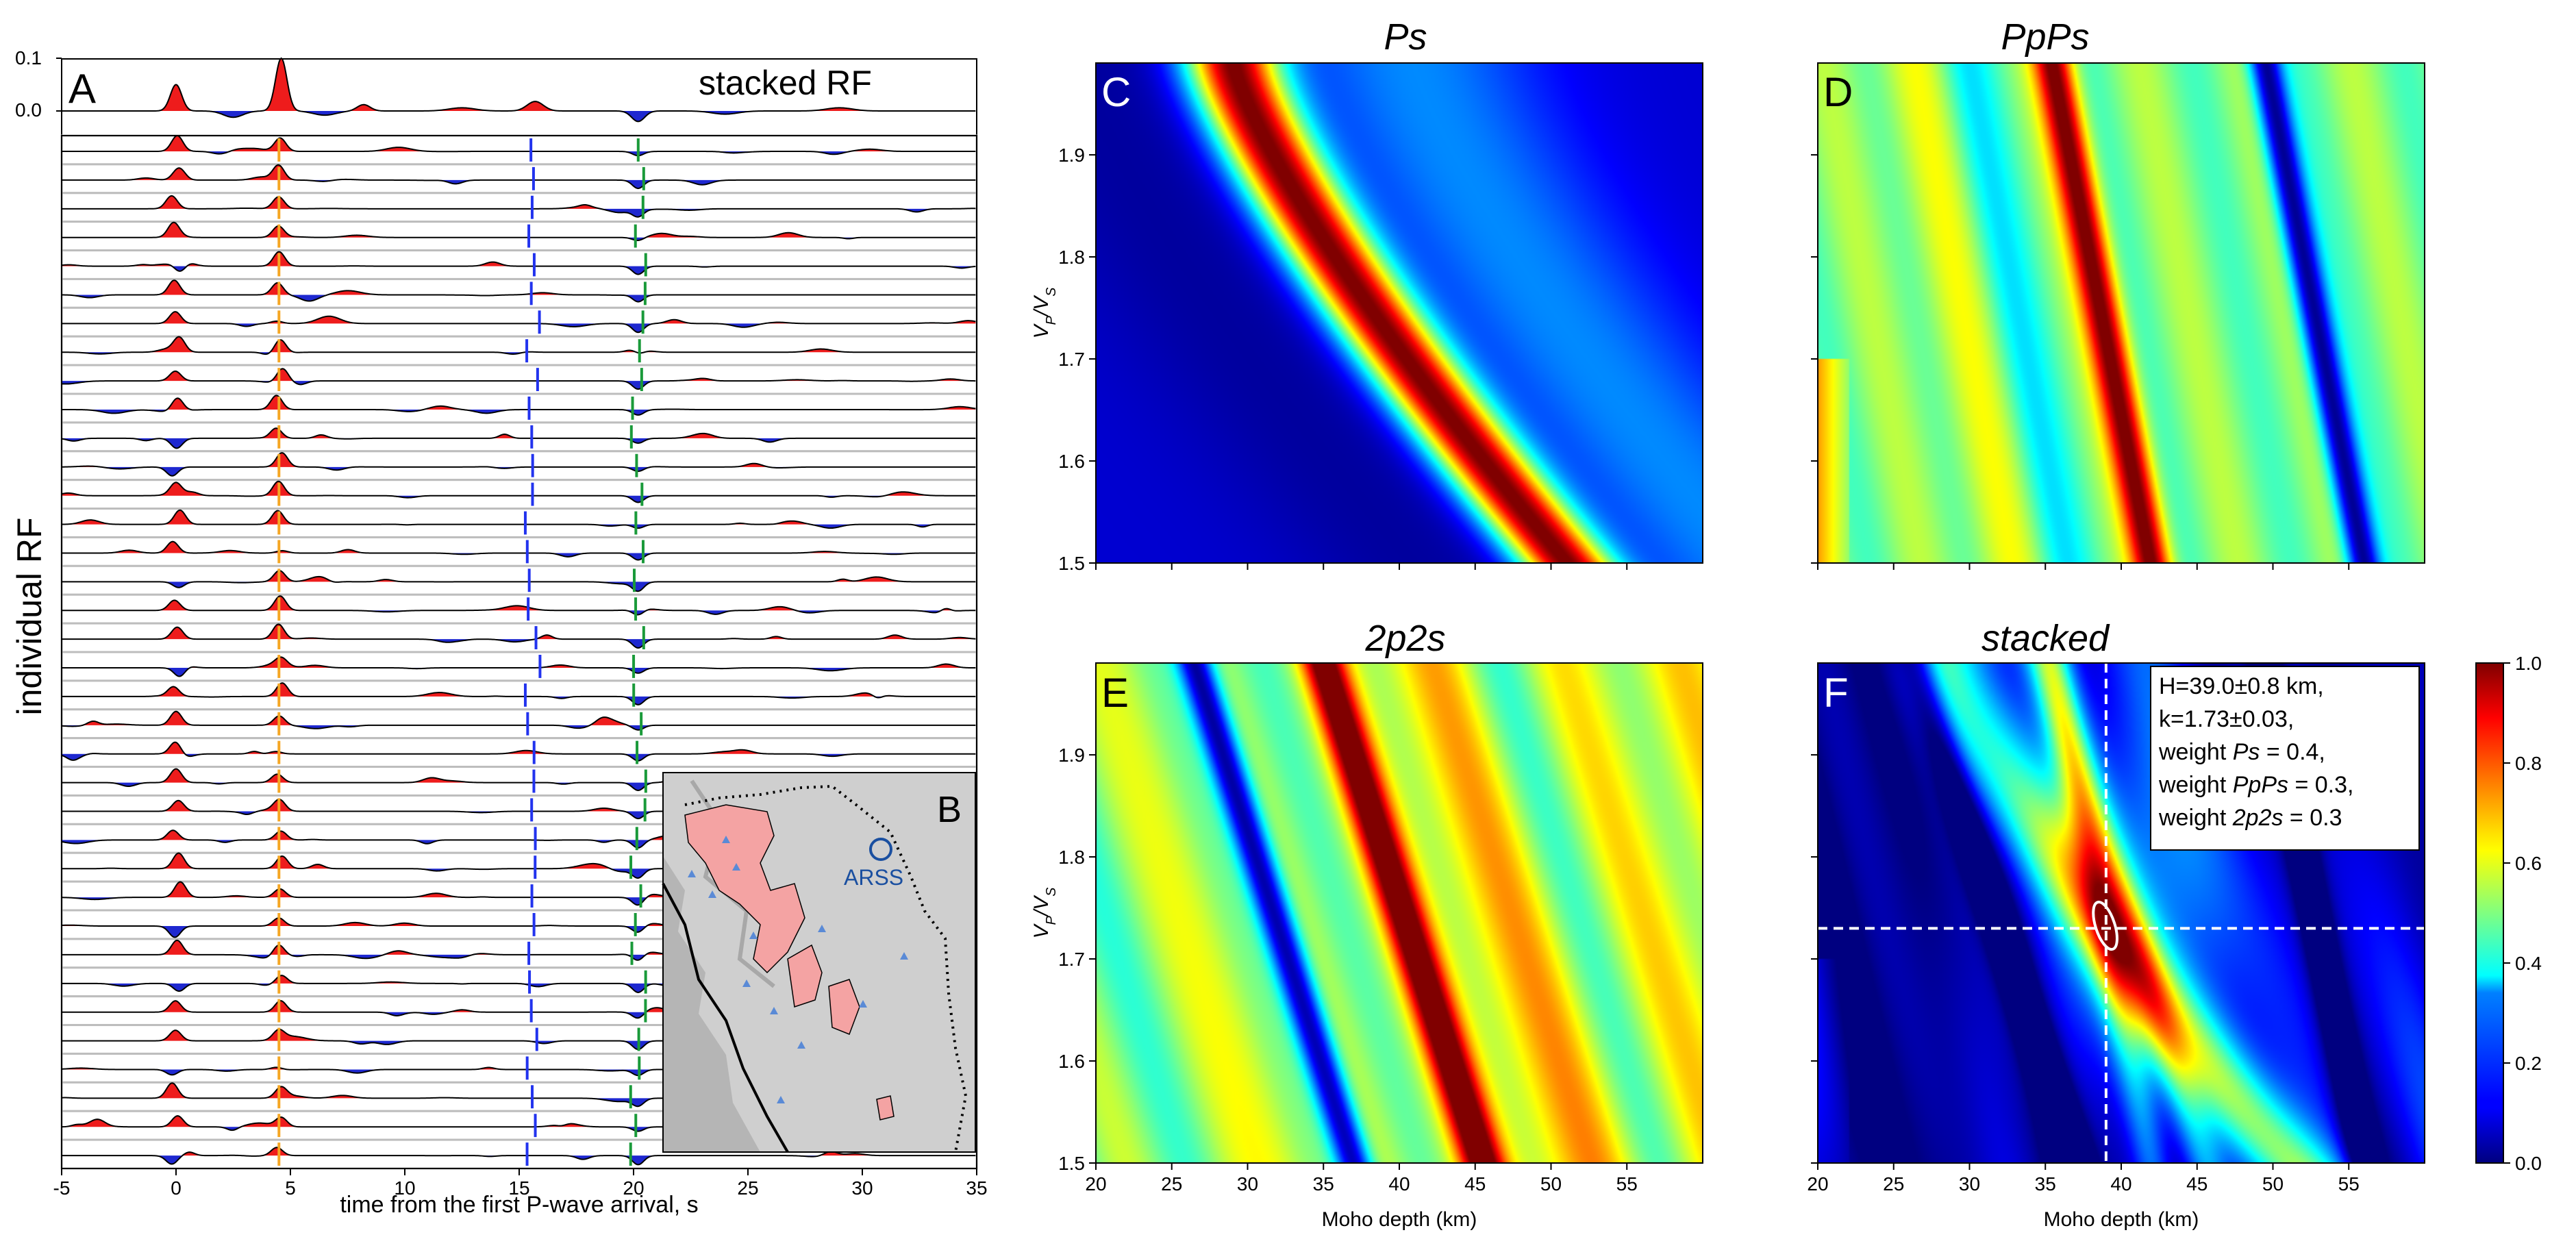  Describe the element at coordinates (2250, 818) in the screenshot. I see `legend-weight-2p2s: weight 2p2s = 0.3` at that location.